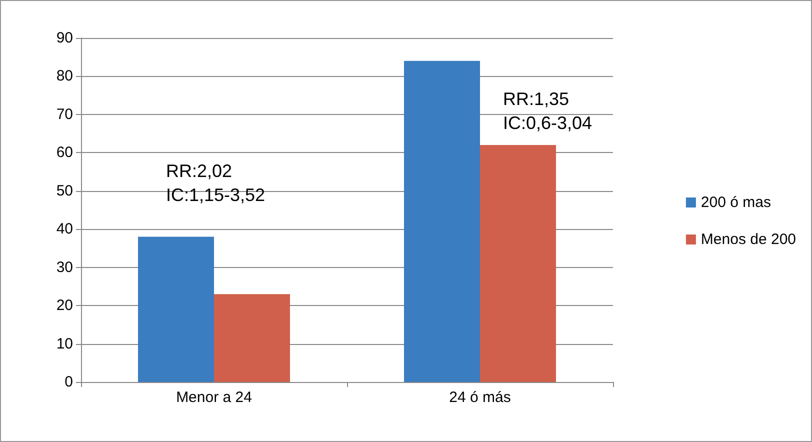 Image resolution: width=812 pixels, height=442 pixels. What do you see at coordinates (216, 183) in the screenshot?
I see `annotation: RR:2,02 IC:1,15-3,52` at bounding box center [216, 183].